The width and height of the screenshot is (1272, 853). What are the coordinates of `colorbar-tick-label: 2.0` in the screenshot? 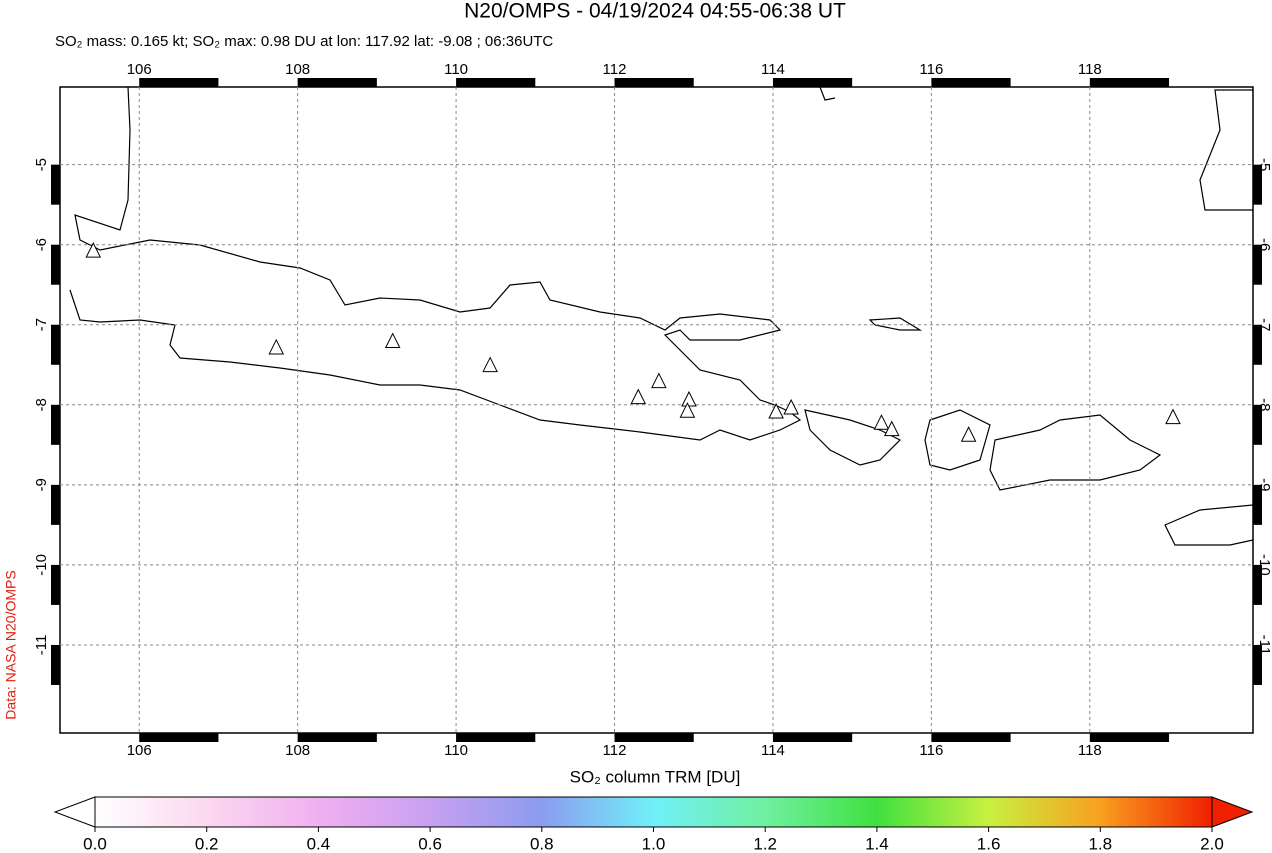 It's located at (1212, 843).